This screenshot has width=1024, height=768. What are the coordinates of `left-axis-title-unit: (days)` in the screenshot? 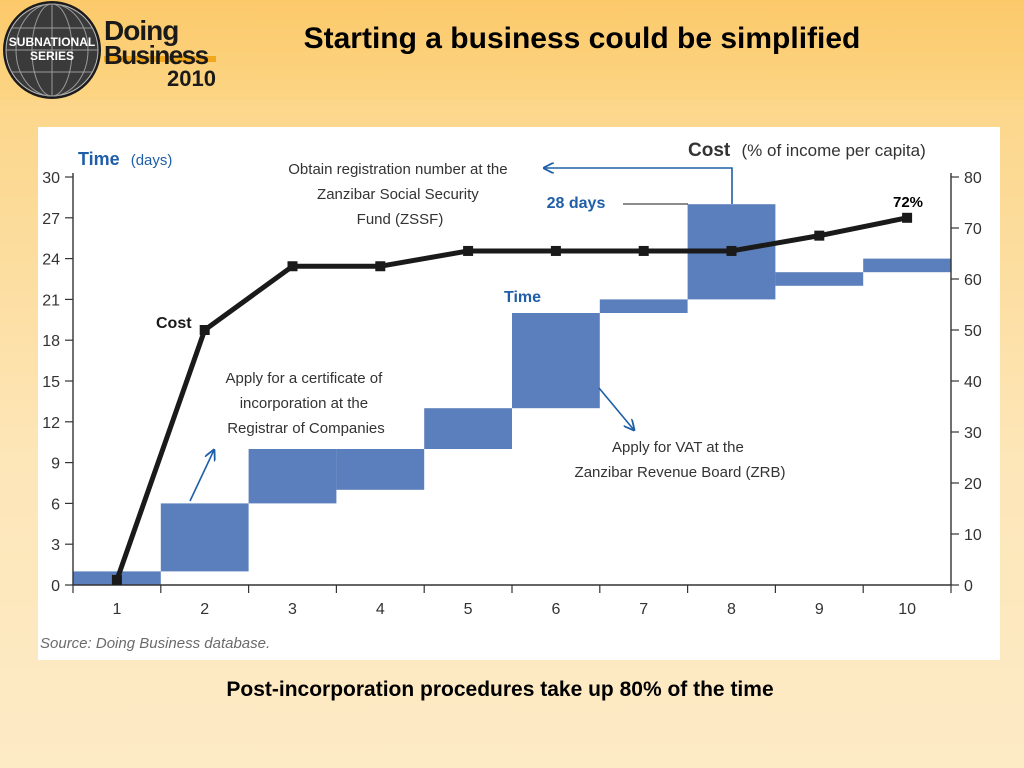 It's located at (152, 160).